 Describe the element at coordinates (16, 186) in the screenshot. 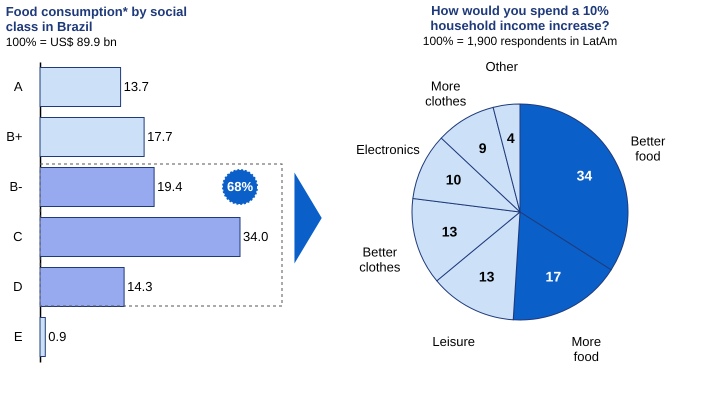

I see `y-tick-label: B-` at that location.